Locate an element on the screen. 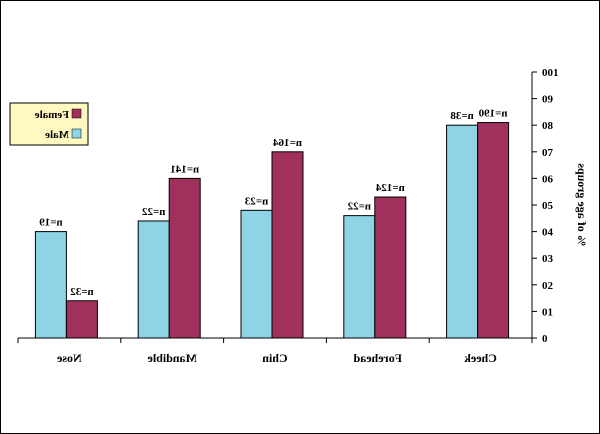  data-label-male-chin: n=23 is located at coordinates (256, 201).